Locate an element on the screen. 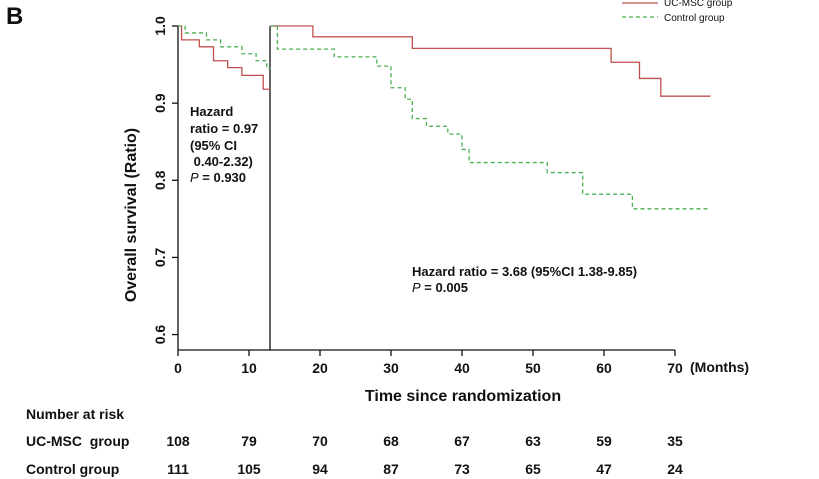 Image resolution: width=819 pixels, height=479 pixels. risk-row-label-control: Control group is located at coordinates (72, 469).